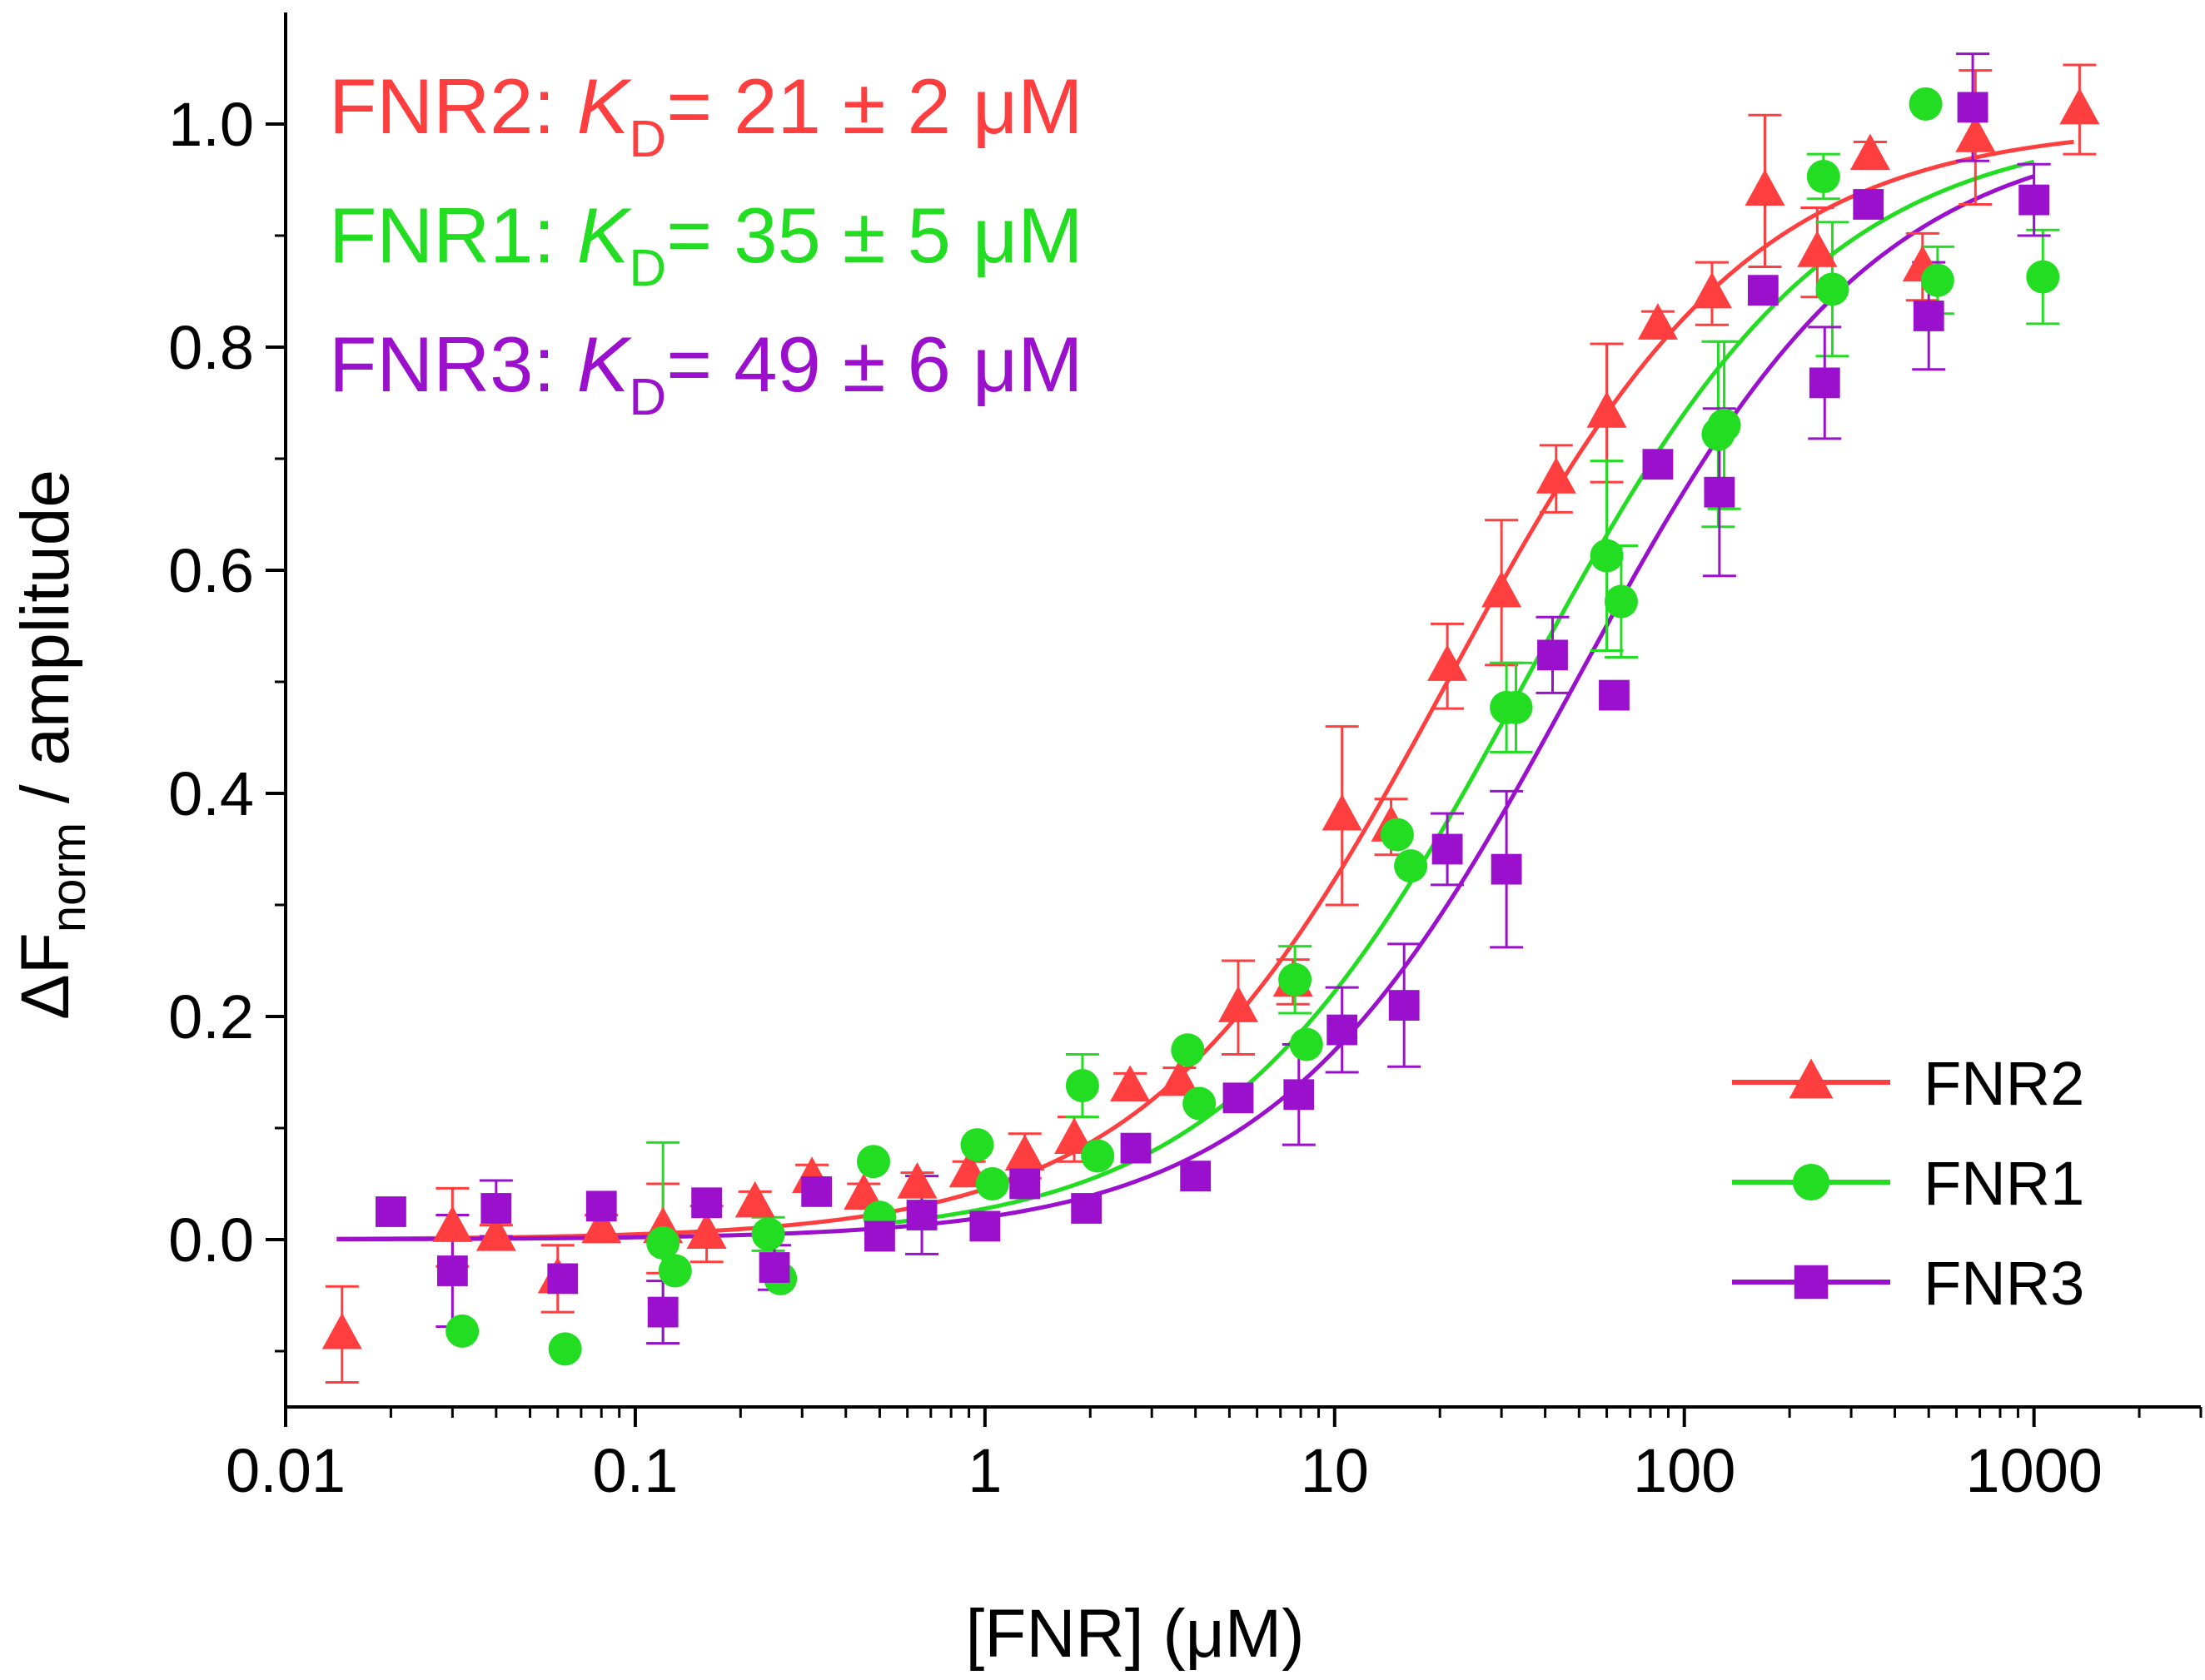 The width and height of the screenshot is (2205, 1680). Describe the element at coordinates (1684, 1470) in the screenshot. I see `x-tick-label: 100` at that location.